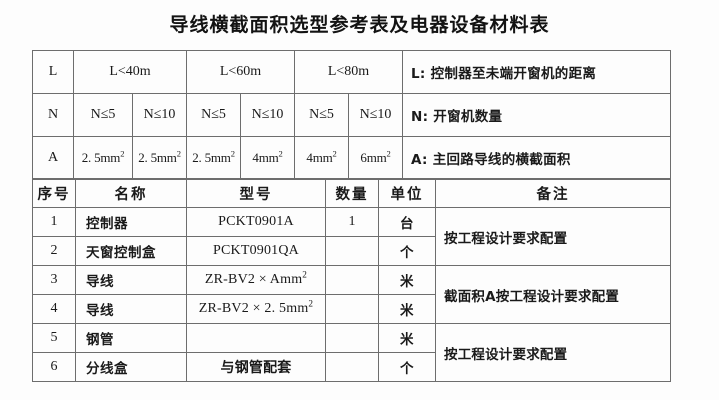  Describe the element at coordinates (54, 309) in the screenshot. I see `cell-no-4: 4` at that location.